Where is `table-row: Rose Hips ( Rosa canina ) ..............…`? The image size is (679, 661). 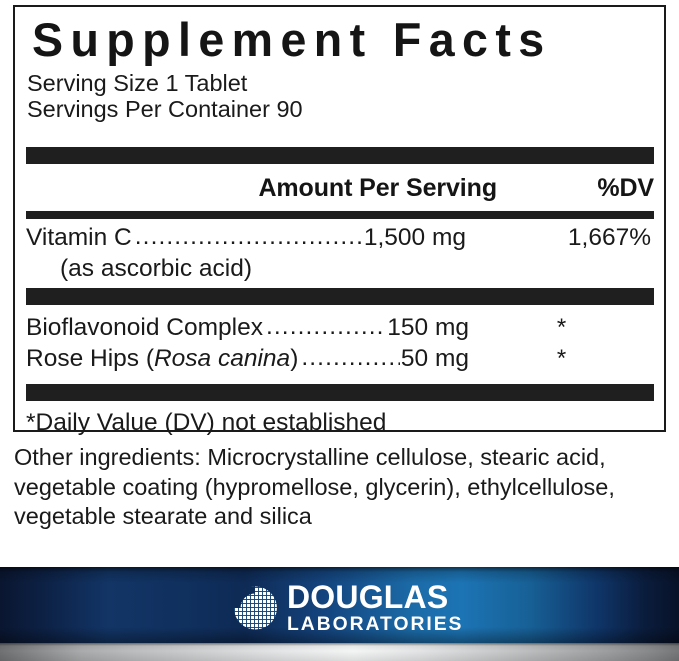
table-row: Rose Hips ( Rosa canina ) ..............… is located at coordinates (340, 358).